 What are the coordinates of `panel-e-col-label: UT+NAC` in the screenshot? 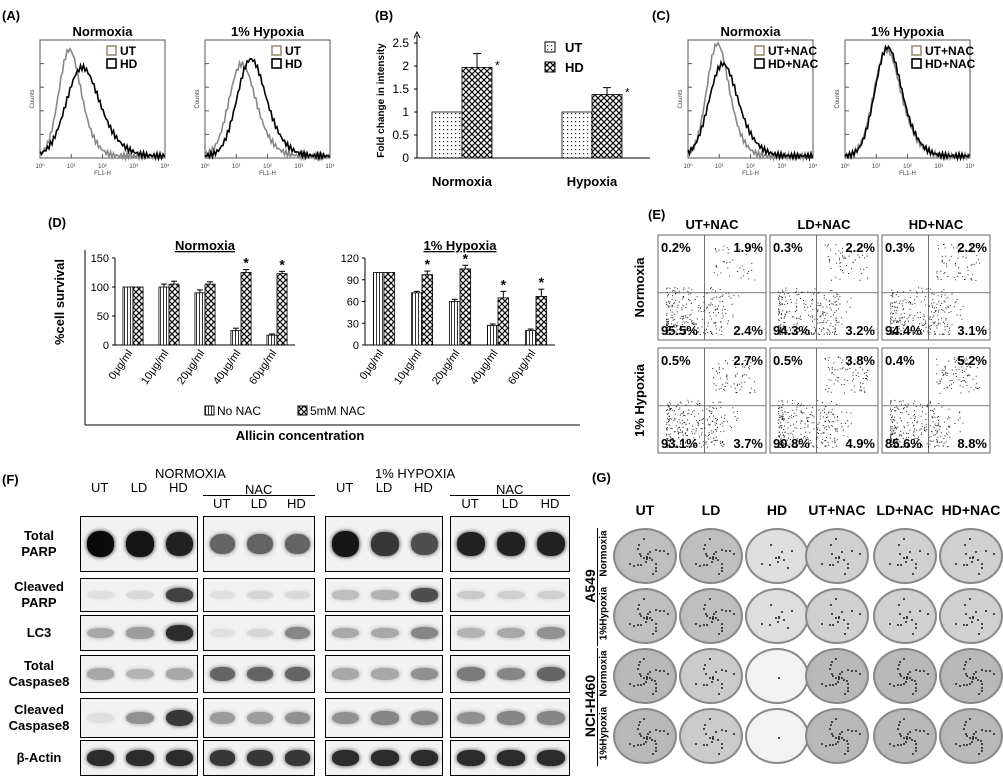 It's located at (712, 224).